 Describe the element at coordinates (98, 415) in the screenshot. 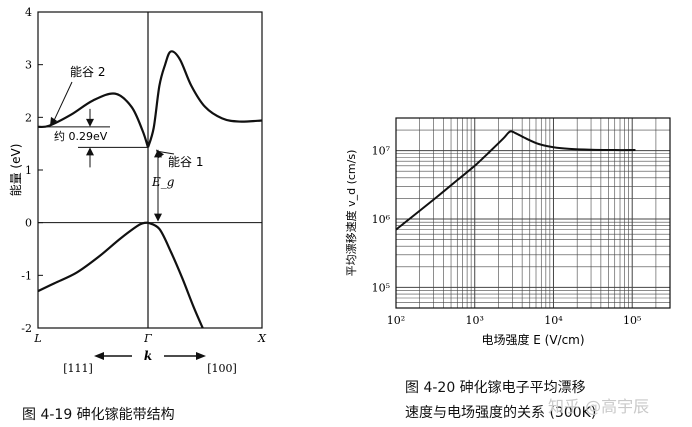

I see `caption-fig-4-19: 图 4-19 砷化镓能带结构` at that location.